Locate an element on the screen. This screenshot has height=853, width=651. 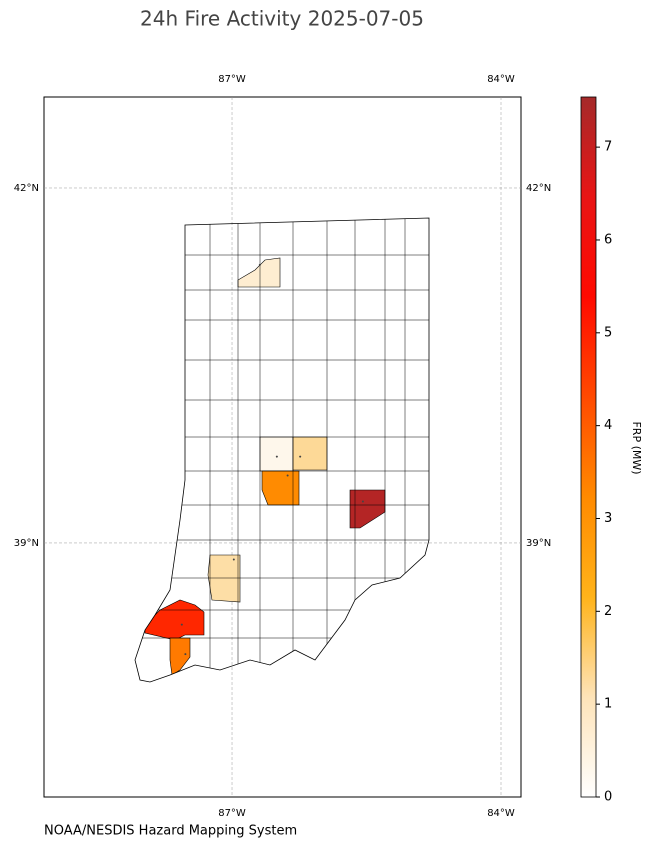
colorbar-tick-label: 1 is located at coordinates (608, 704).